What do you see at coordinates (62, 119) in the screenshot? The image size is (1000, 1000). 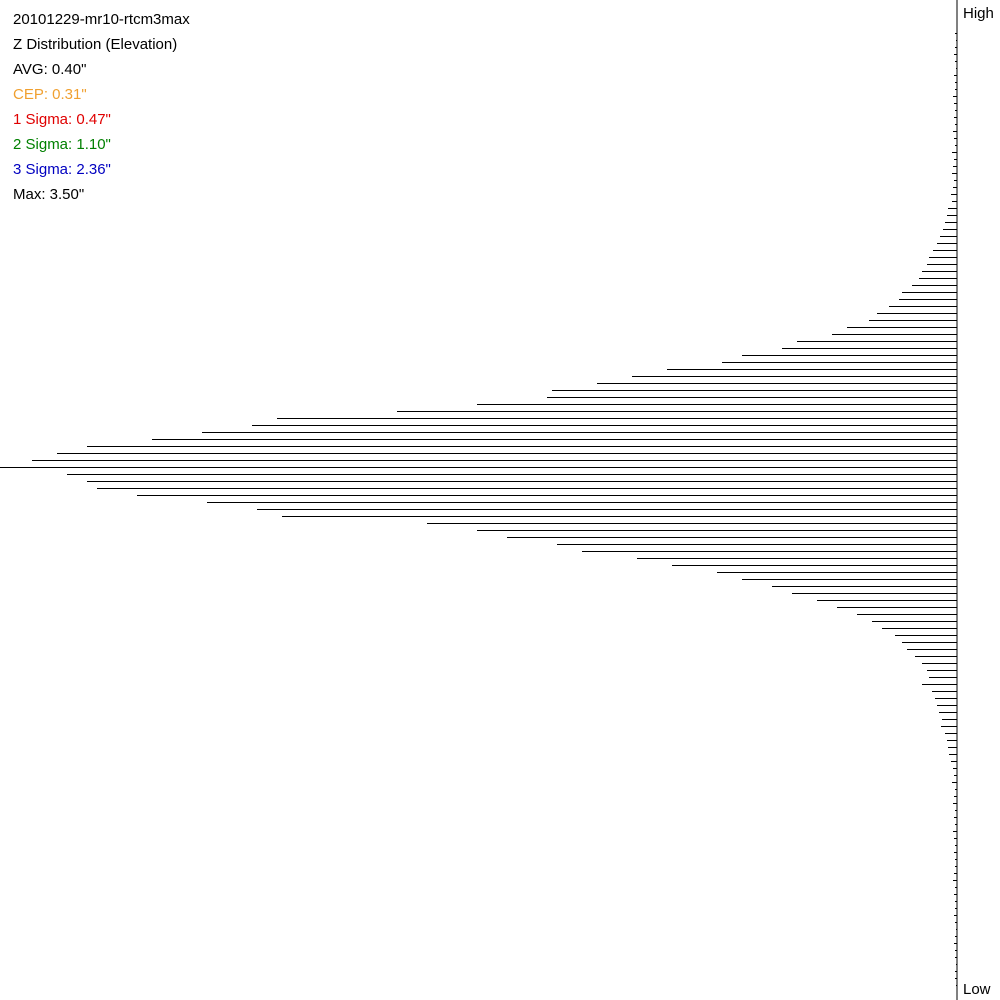 I see `annotation: 1 Sigma: 0.47"` at bounding box center [62, 119].